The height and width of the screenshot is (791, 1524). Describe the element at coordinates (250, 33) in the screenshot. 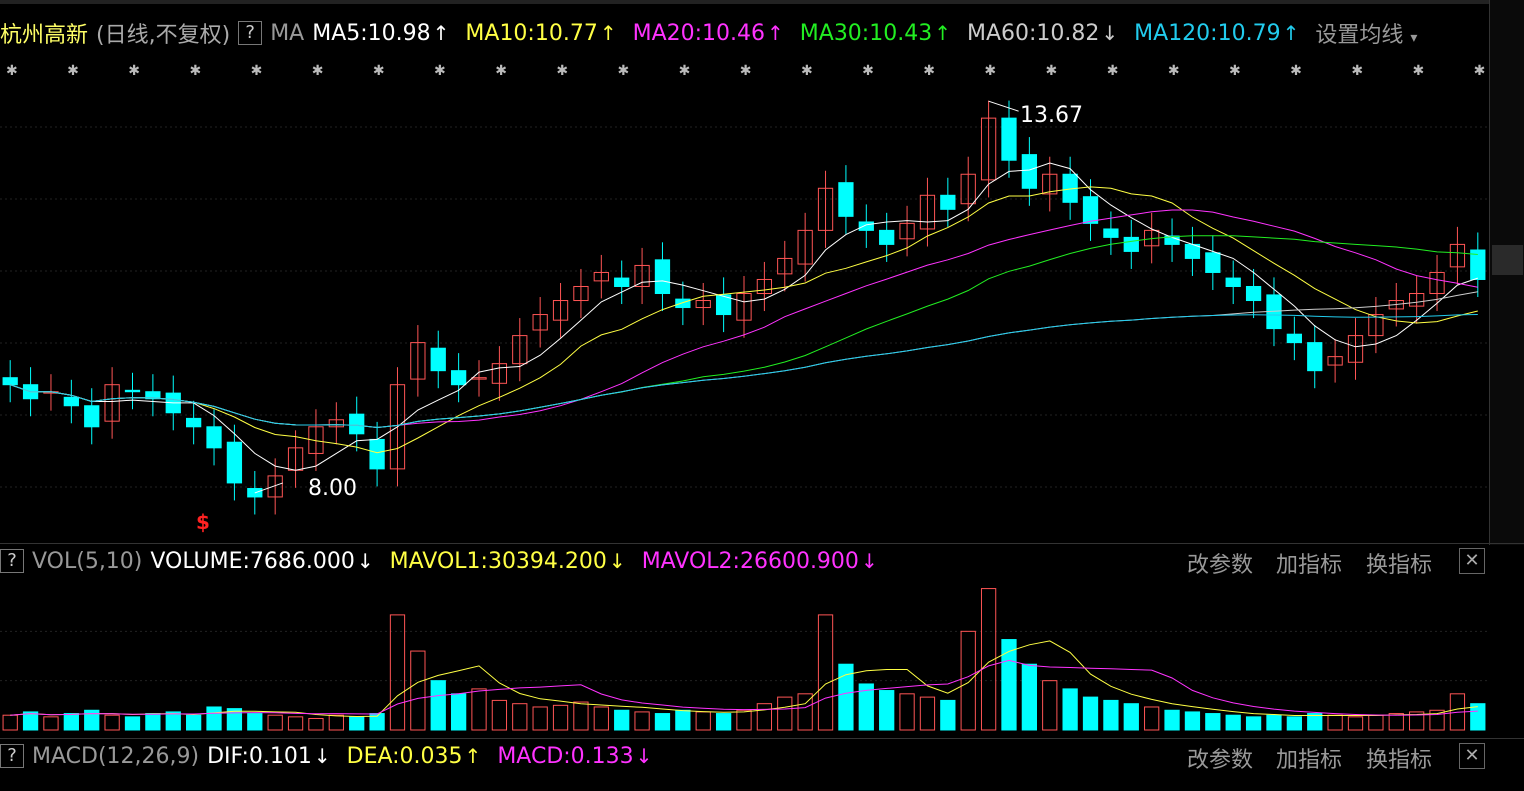

I see `ma-help-button: ?` at that location.